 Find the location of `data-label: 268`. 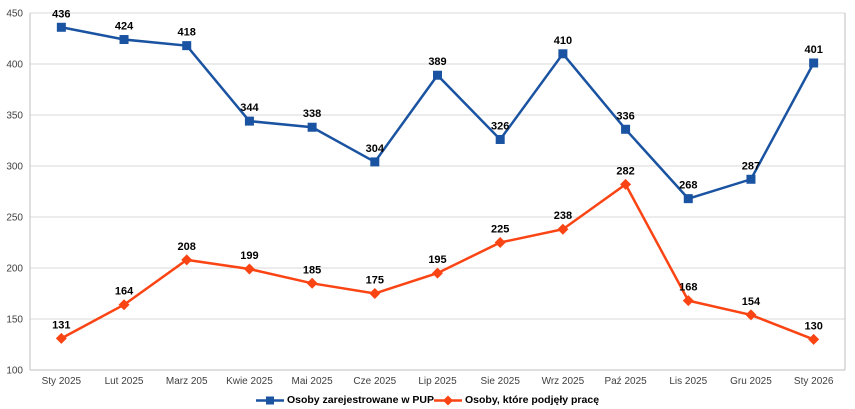

data-label: 268 is located at coordinates (688, 186).